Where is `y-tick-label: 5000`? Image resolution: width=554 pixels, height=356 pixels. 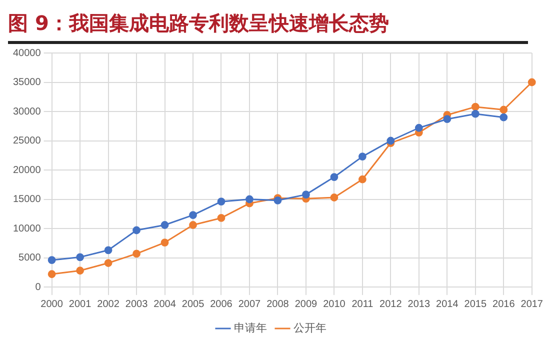
y-tick-label: 5000 is located at coordinates (30, 258).